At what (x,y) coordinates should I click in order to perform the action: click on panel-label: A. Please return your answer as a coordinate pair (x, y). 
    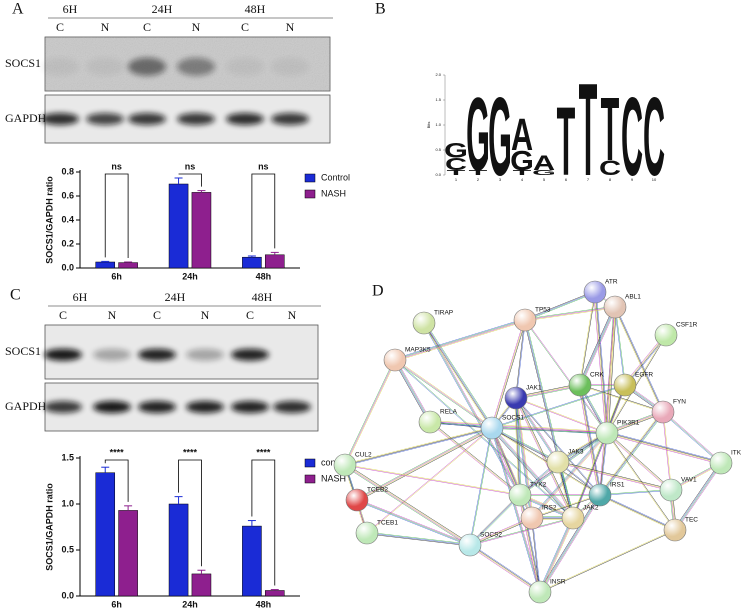
    Looking at the image, I should click on (18, 9).